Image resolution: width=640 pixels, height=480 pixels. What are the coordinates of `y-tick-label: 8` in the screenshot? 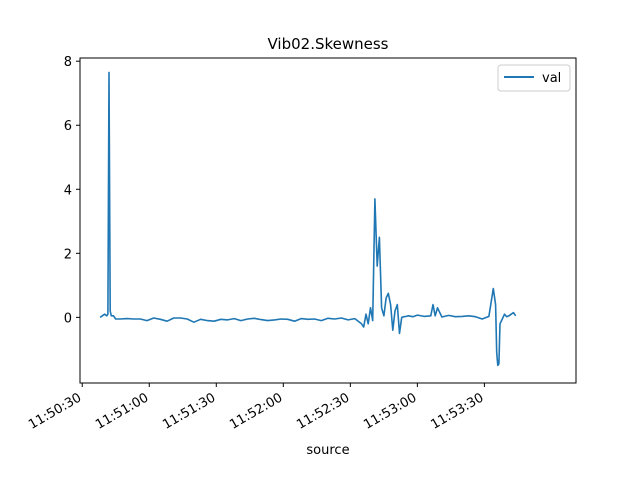 It's located at (68, 62).